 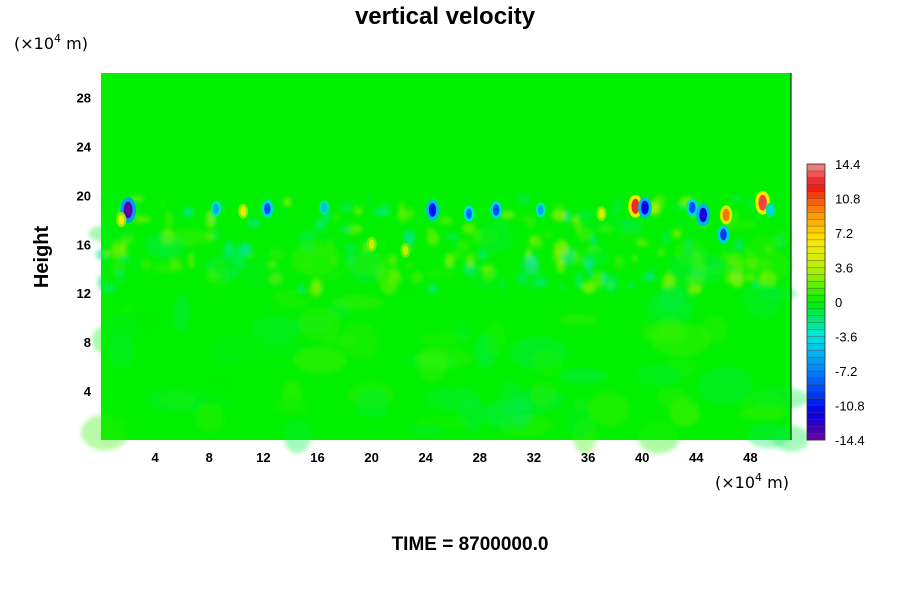 What do you see at coordinates (88, 391) in the screenshot?
I see `y-tick-label: 4` at bounding box center [88, 391].